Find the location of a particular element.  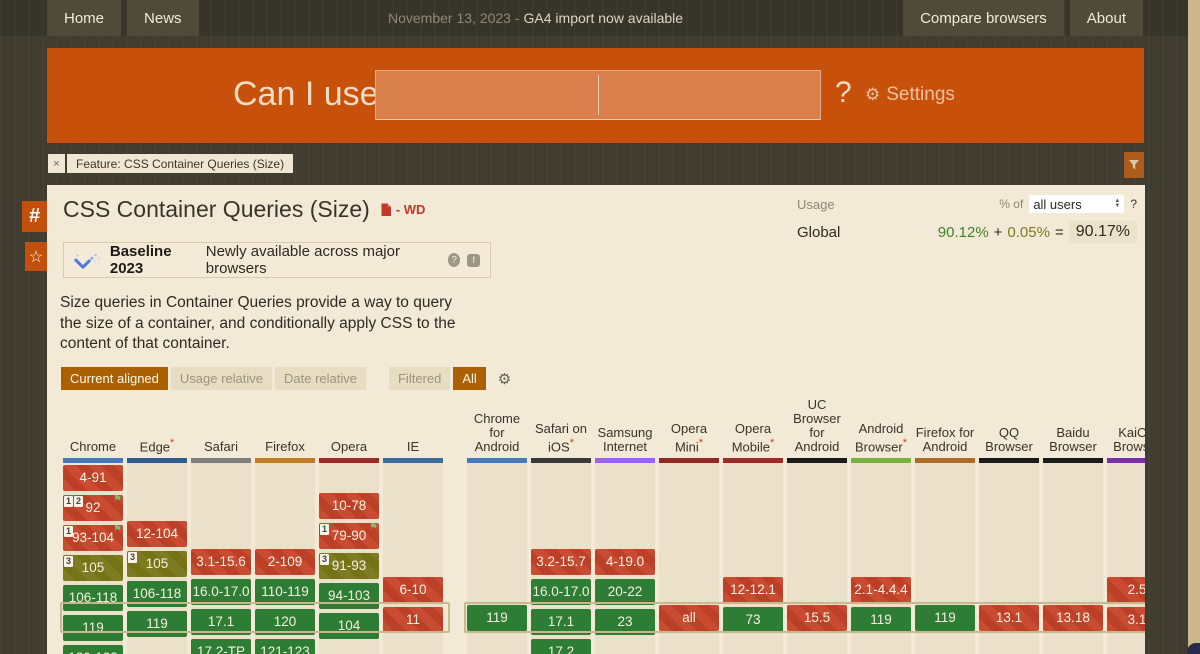

funnel-icon is located at coordinates (1134, 165).